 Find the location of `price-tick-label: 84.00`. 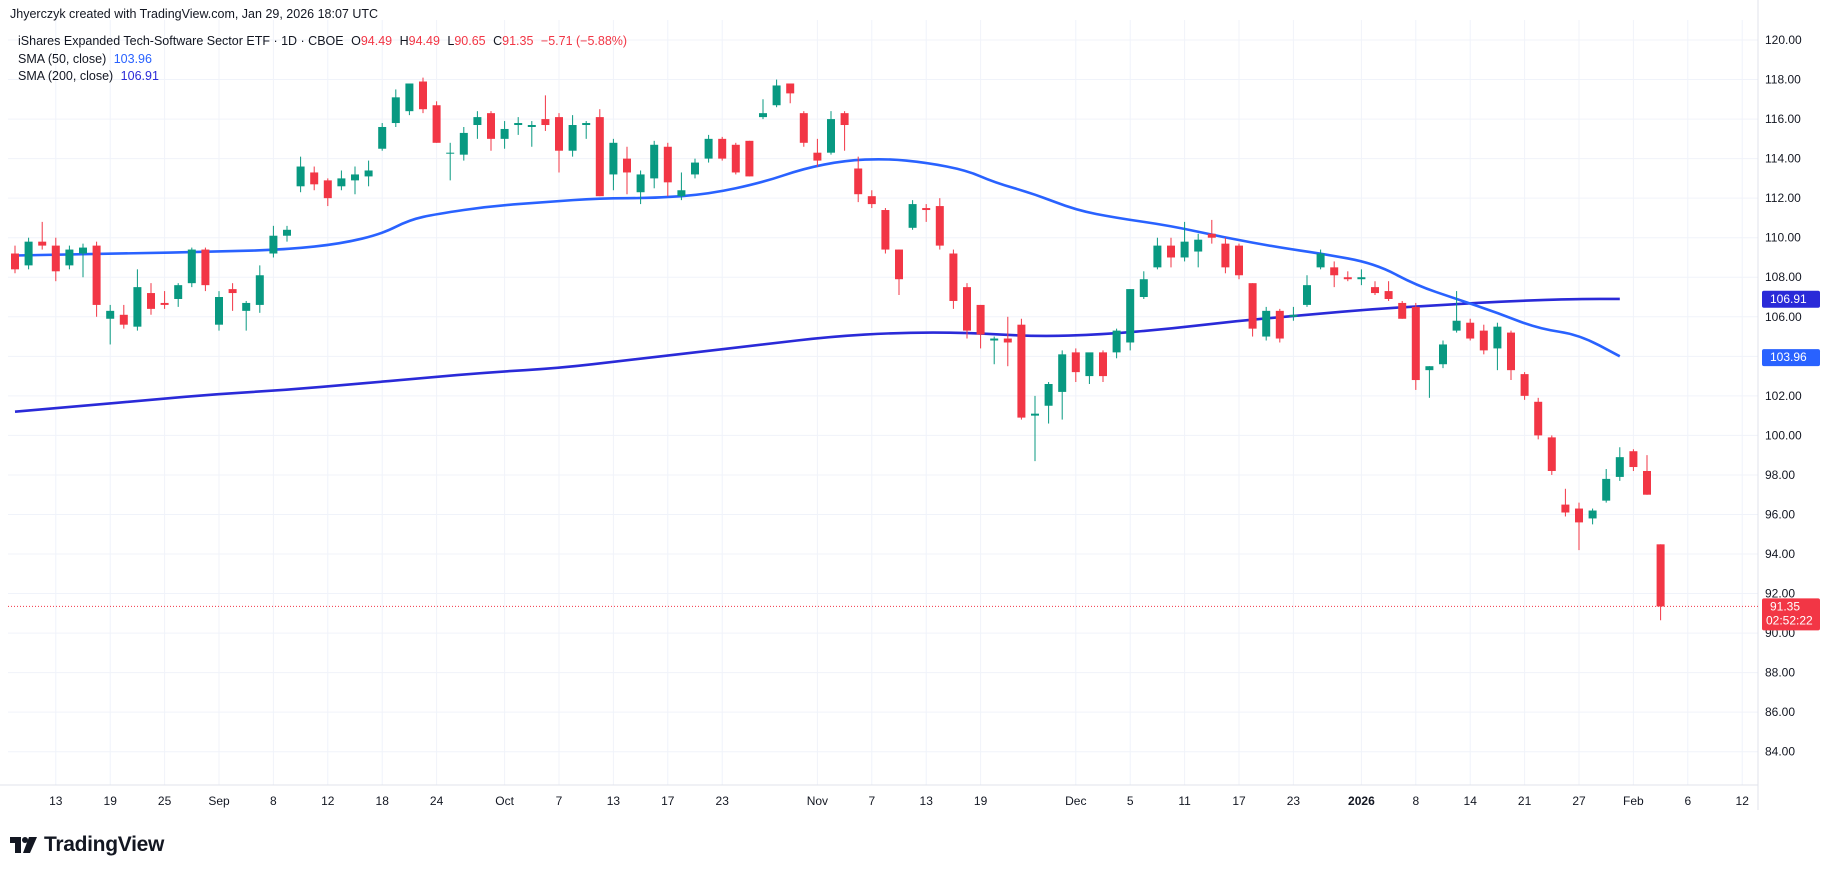

price-tick-label: 84.00 is located at coordinates (1780, 752).